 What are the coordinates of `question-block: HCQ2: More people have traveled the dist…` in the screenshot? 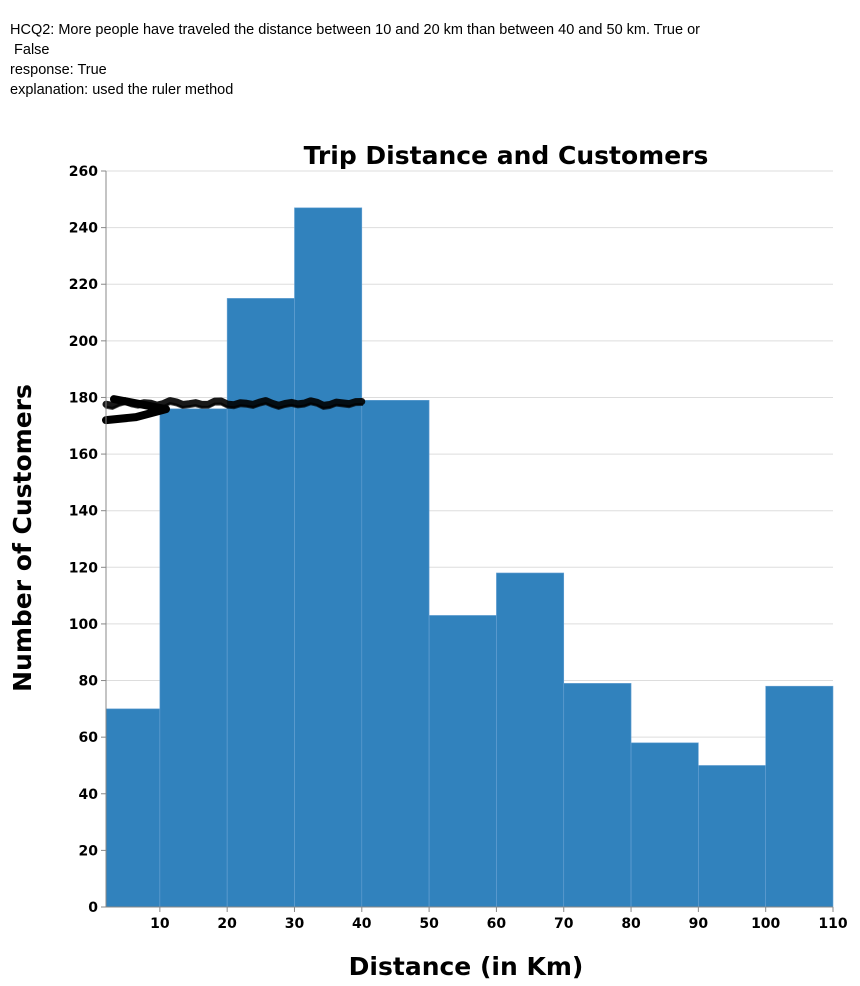 It's located at (420, 60).